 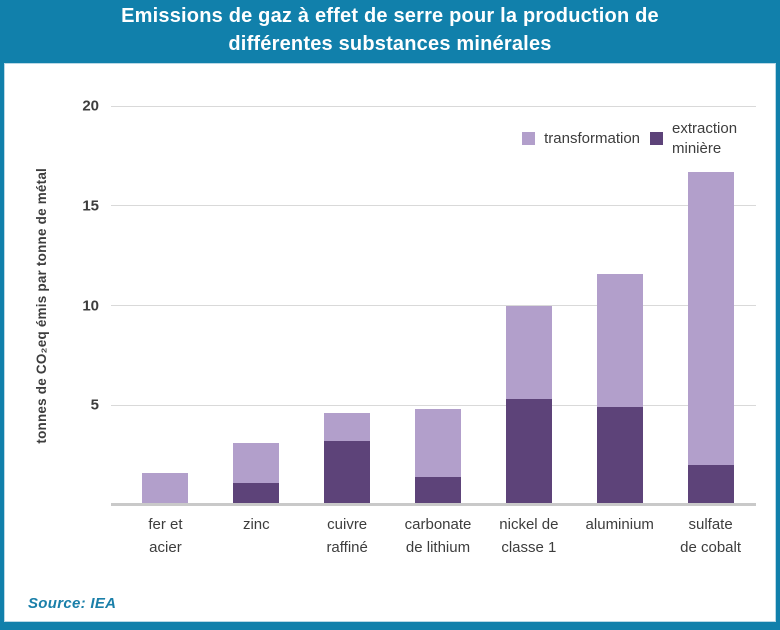 I want to click on x-axis-label-aluminium: aluminium, so click(x=619, y=524).